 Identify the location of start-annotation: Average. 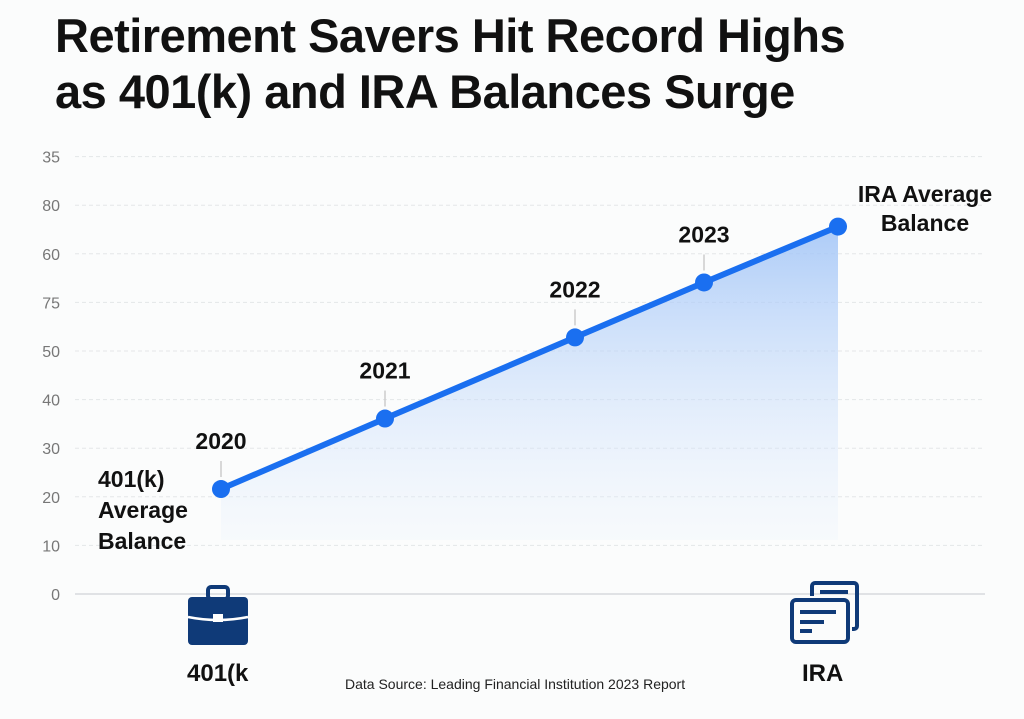
(143, 510).